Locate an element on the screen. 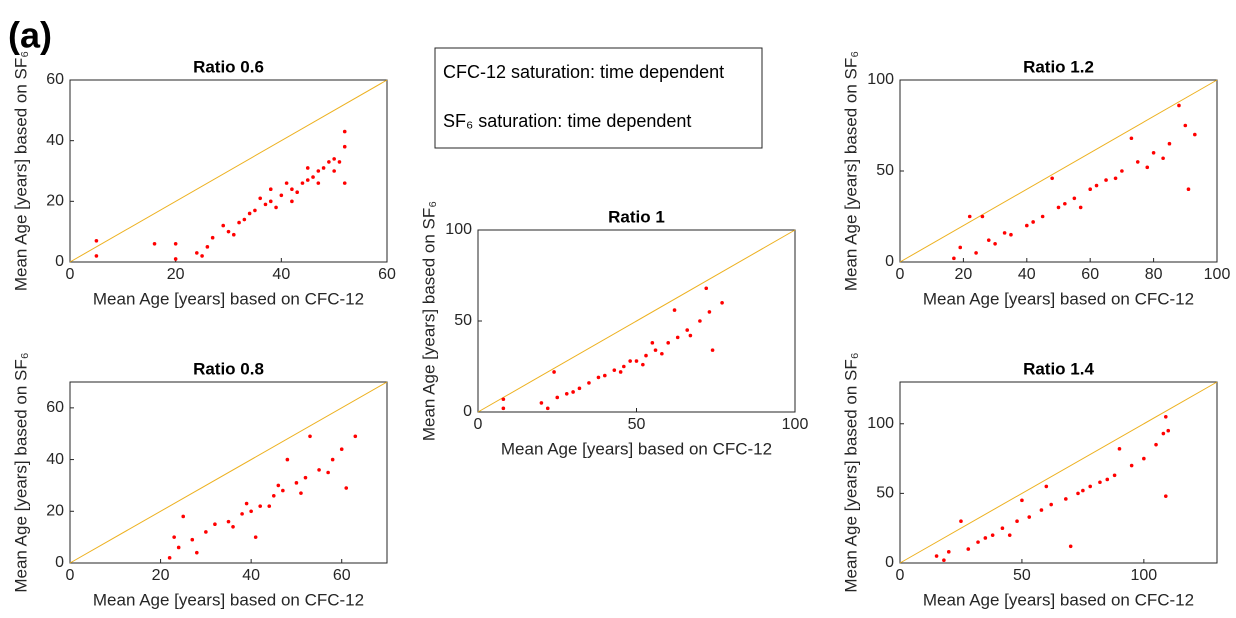 Image resolution: width=1236 pixels, height=618 pixels. x-tick-label: 100 is located at coordinates (795, 424).